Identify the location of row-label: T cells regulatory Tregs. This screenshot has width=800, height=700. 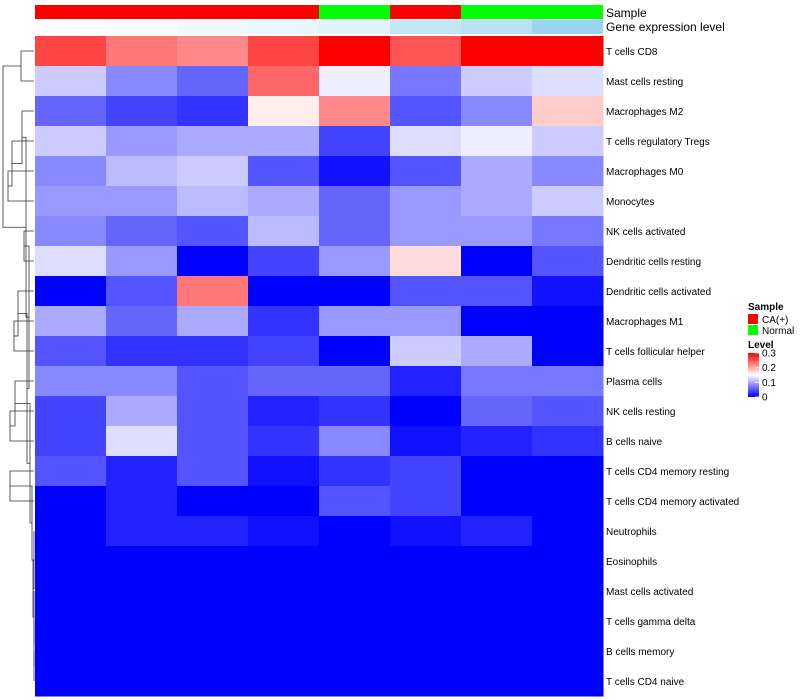
(658, 142).